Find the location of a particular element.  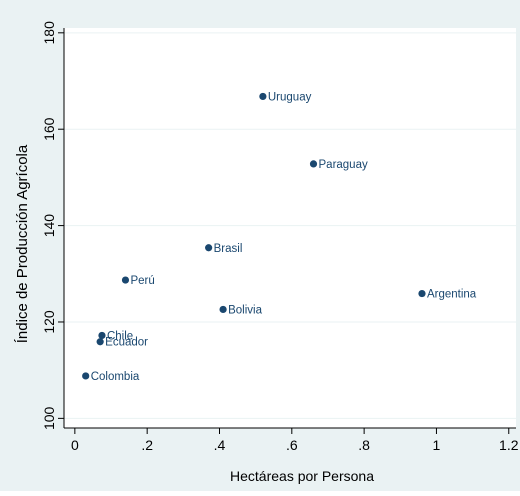

x-tick-label: .6 is located at coordinates (292, 445).